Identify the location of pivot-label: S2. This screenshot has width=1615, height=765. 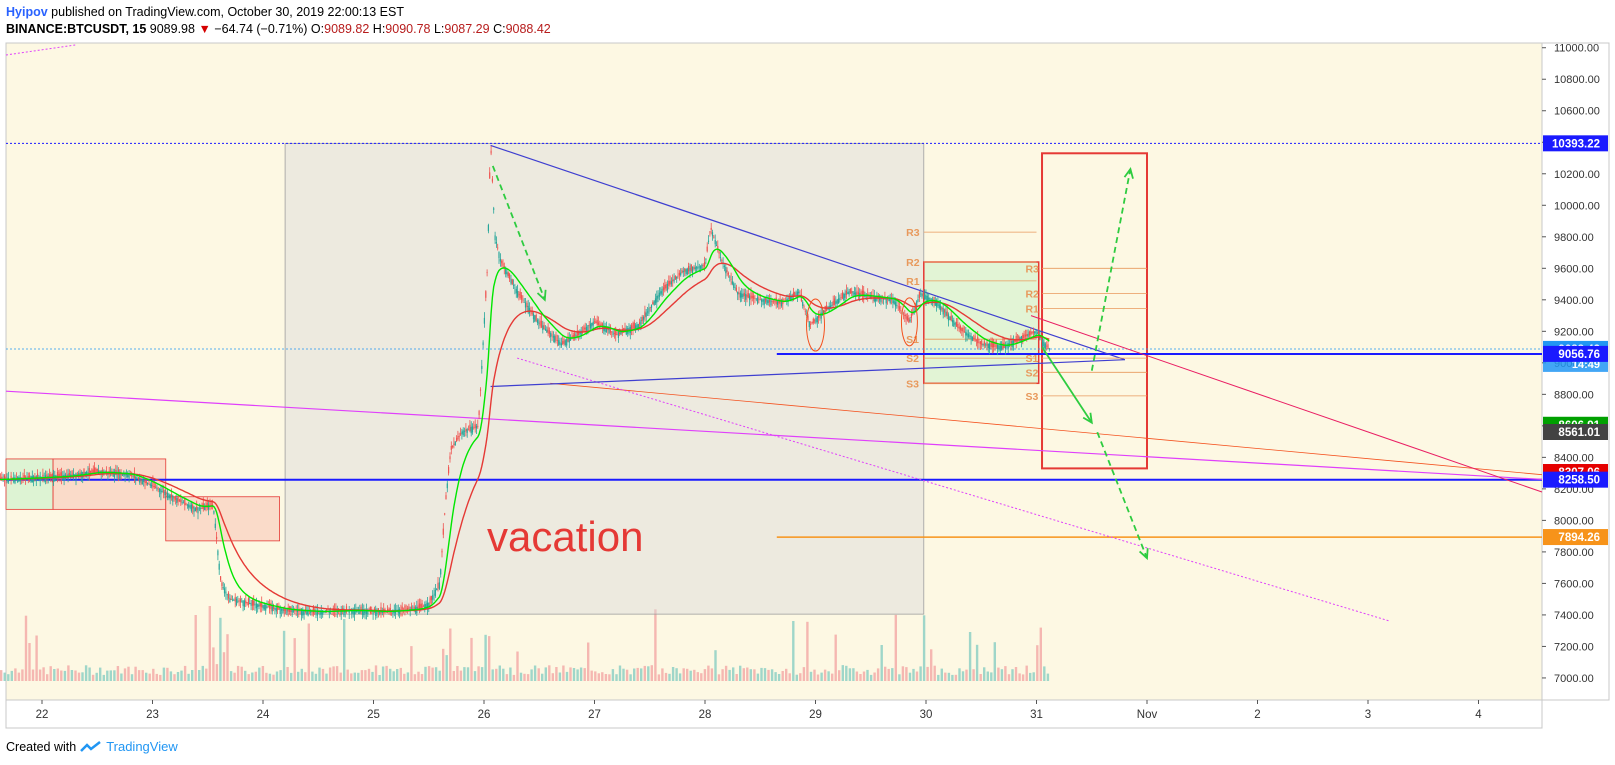
(912, 359).